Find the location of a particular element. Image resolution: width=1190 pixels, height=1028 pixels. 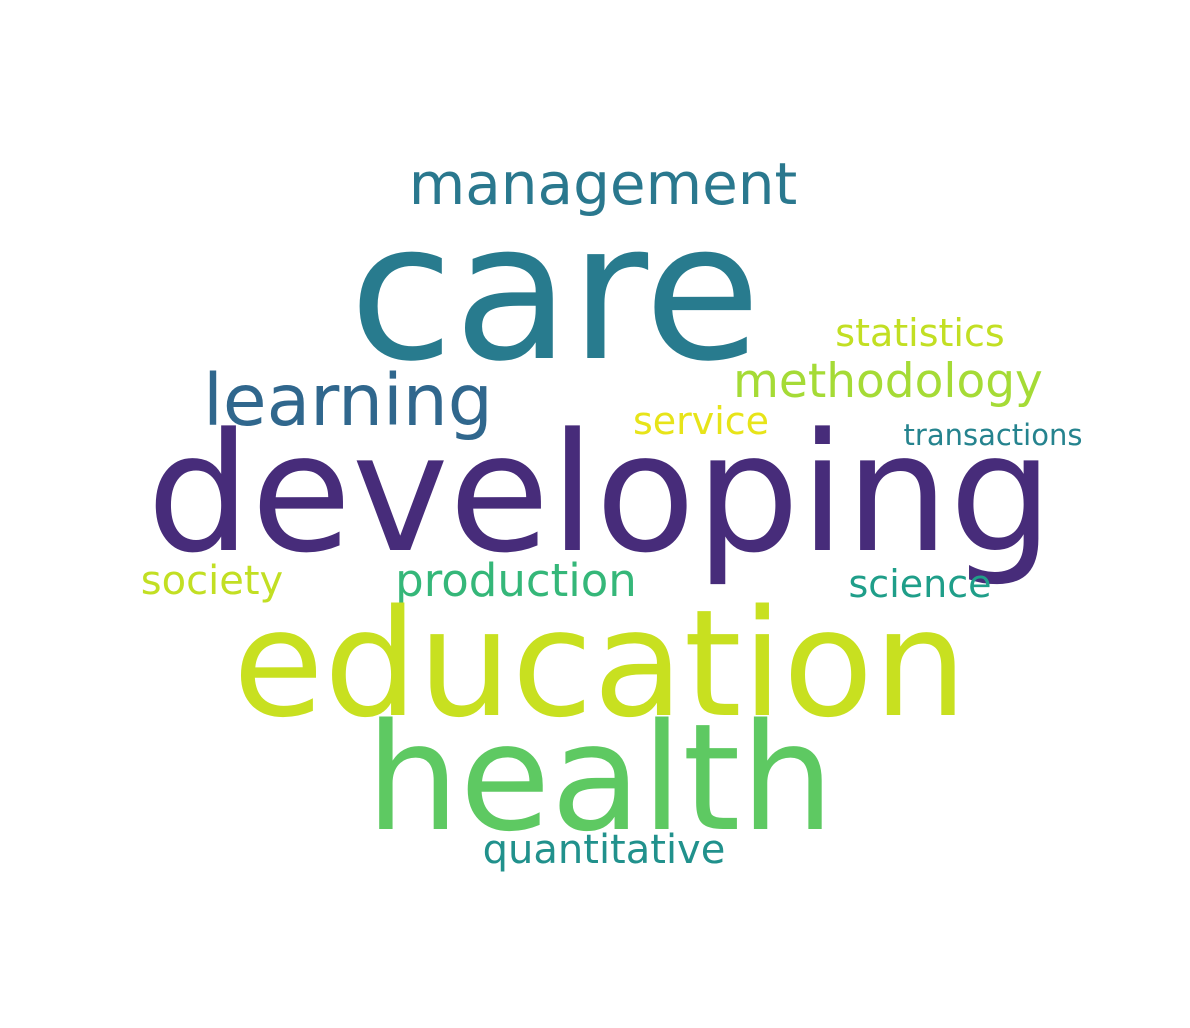

word-service: service is located at coordinates (701, 421).